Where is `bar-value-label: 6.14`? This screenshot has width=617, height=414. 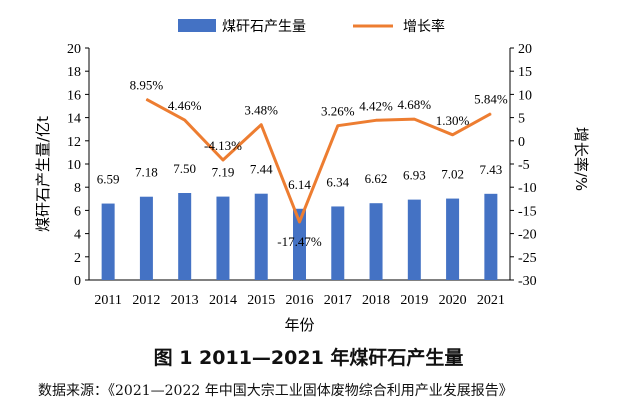 bar-value-label: 6.14 is located at coordinates (299, 184).